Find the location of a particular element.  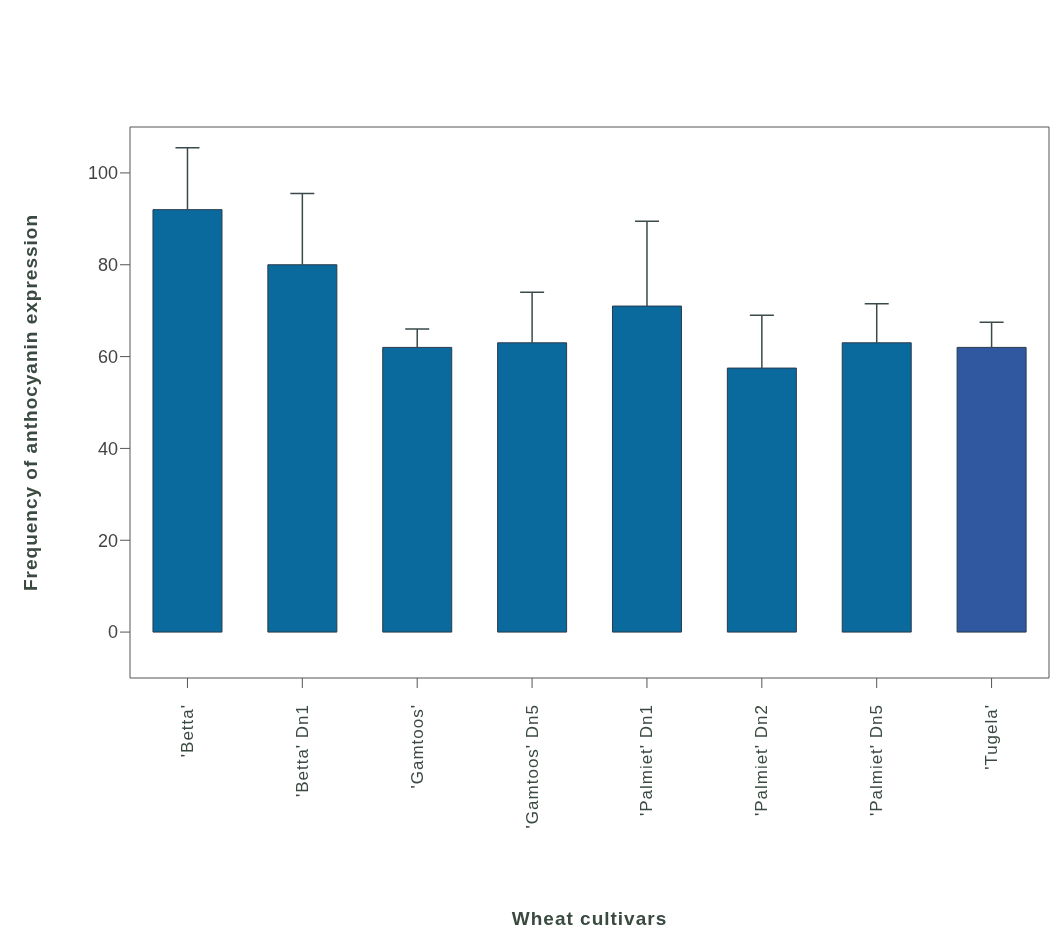

x-tick-label: 'Palmiet' Dn2 is located at coordinates (762, 760).